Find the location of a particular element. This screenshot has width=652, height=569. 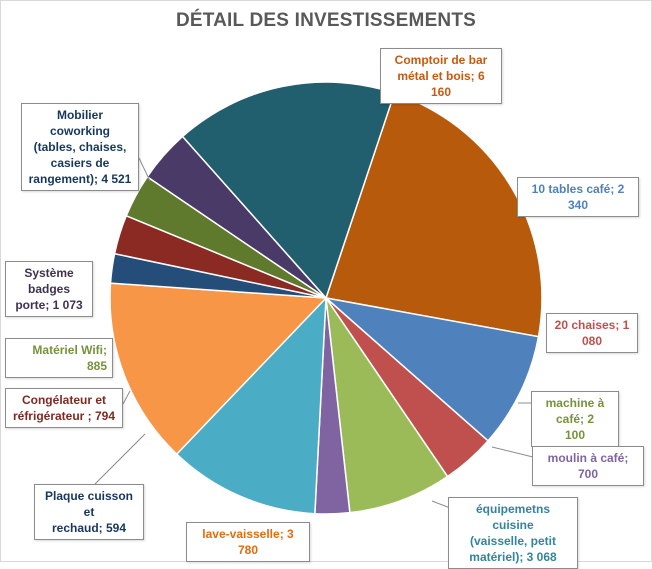

data-label-line: Congélateur et is located at coordinates (63, 400).